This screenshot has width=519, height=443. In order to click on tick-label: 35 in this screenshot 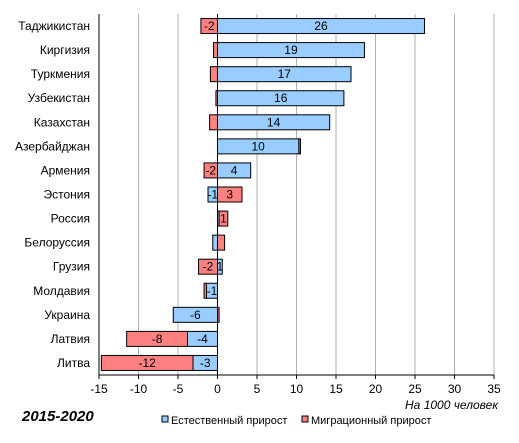, I will do `click(494, 389)`.